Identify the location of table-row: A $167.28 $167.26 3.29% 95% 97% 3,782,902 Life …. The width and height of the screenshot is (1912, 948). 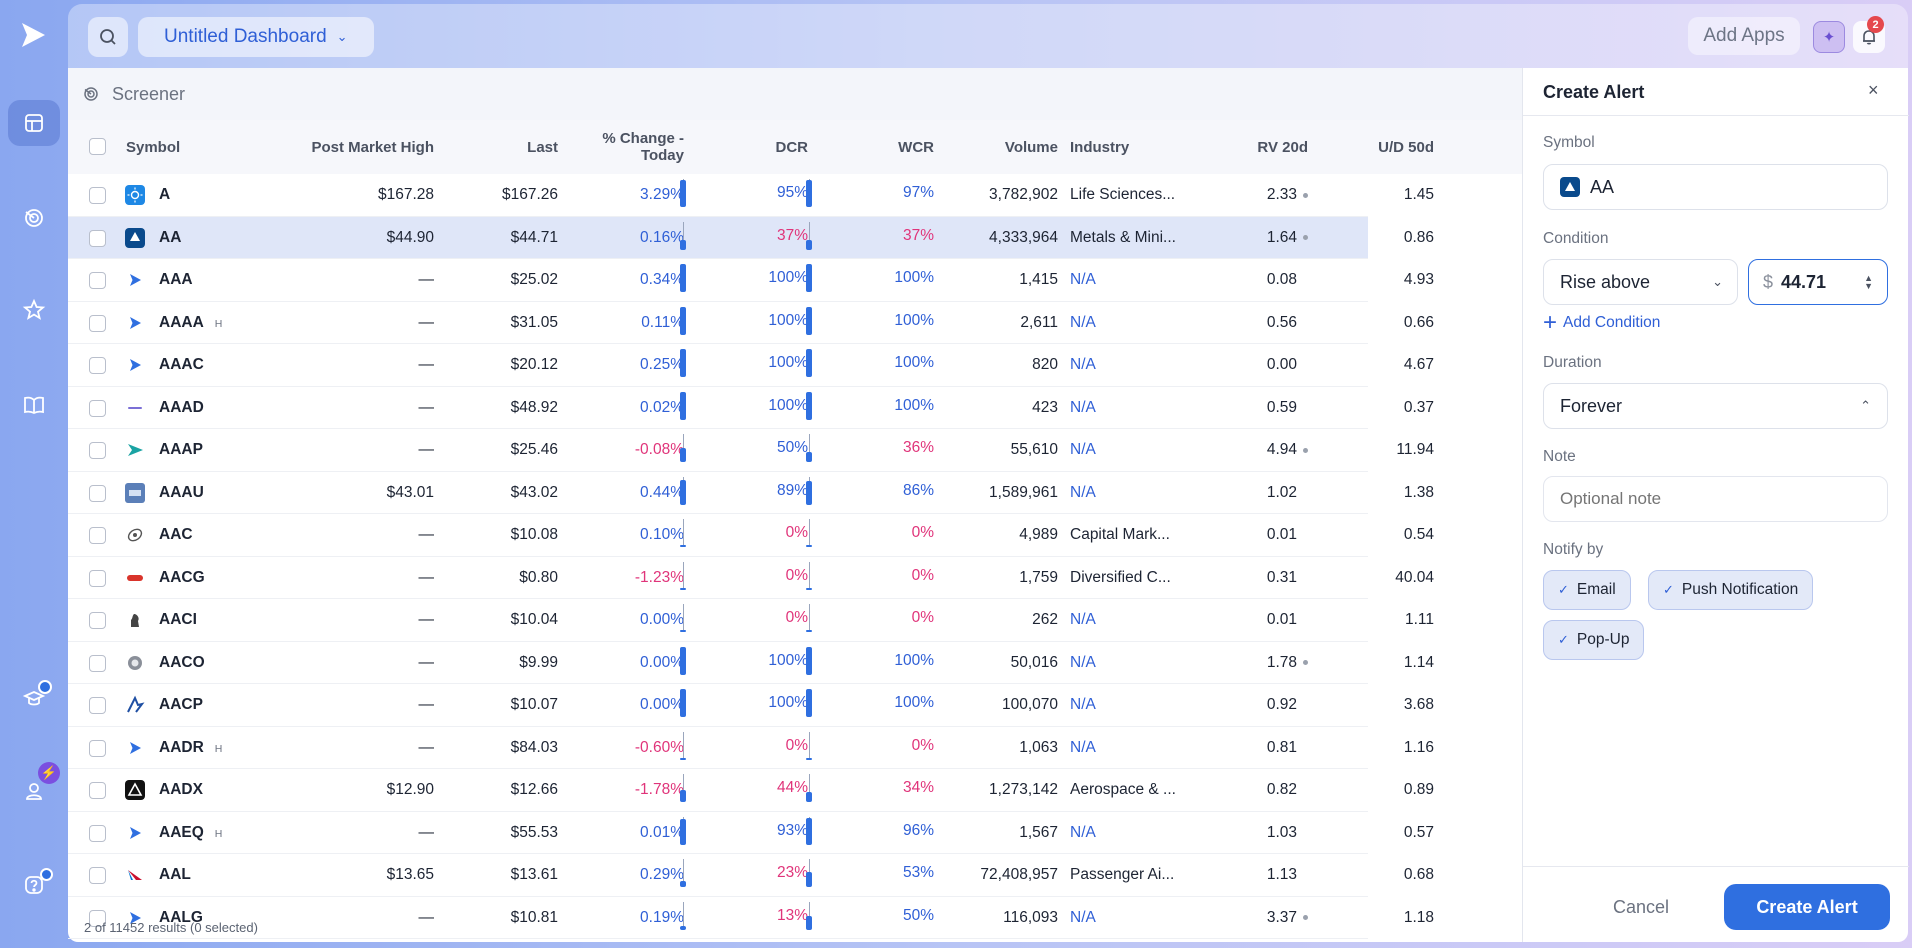
(751, 195).